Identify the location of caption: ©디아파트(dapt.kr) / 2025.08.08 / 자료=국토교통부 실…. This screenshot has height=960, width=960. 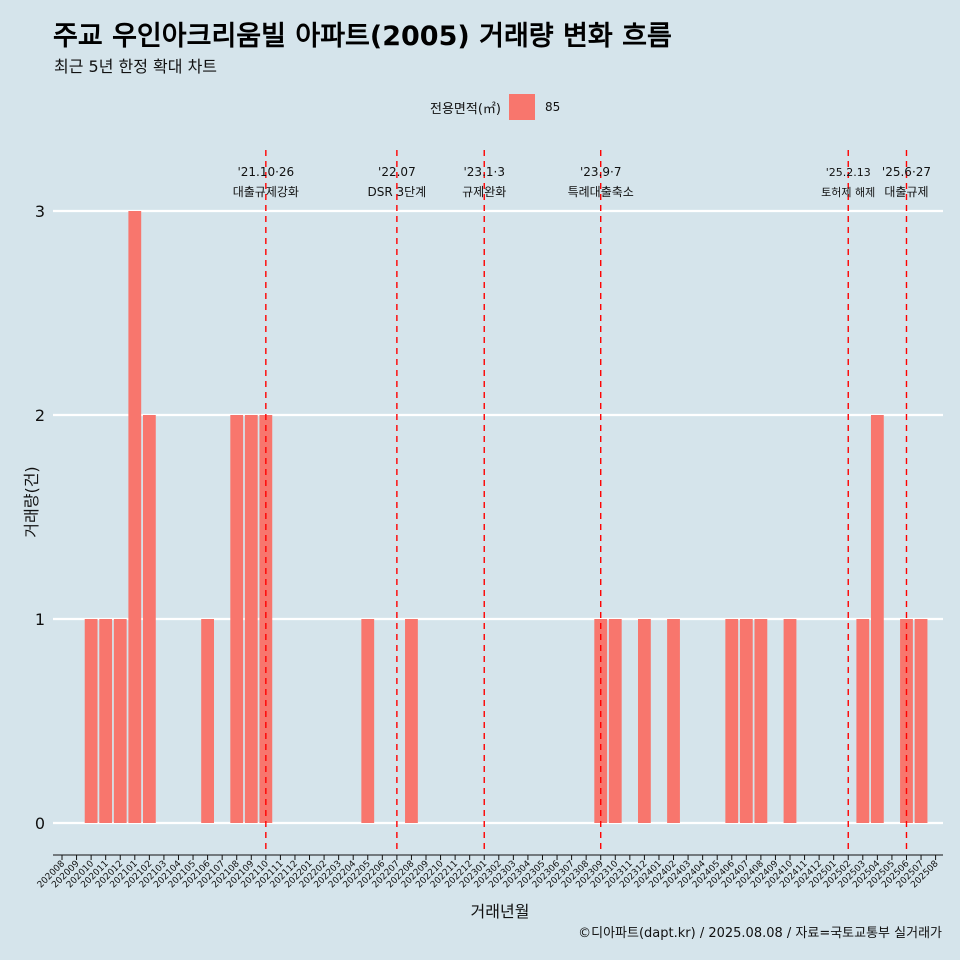
(760, 933).